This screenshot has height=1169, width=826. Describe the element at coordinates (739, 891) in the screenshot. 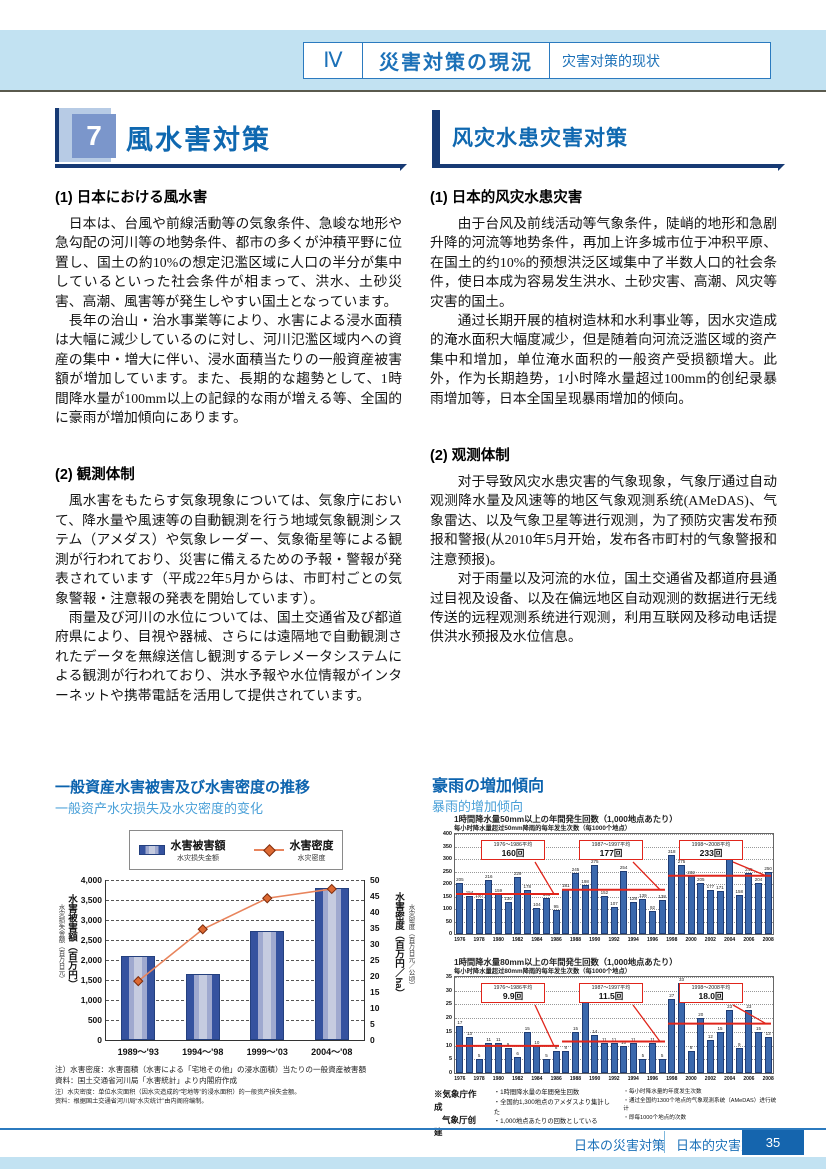

I see `bar-value-label: 158` at that location.